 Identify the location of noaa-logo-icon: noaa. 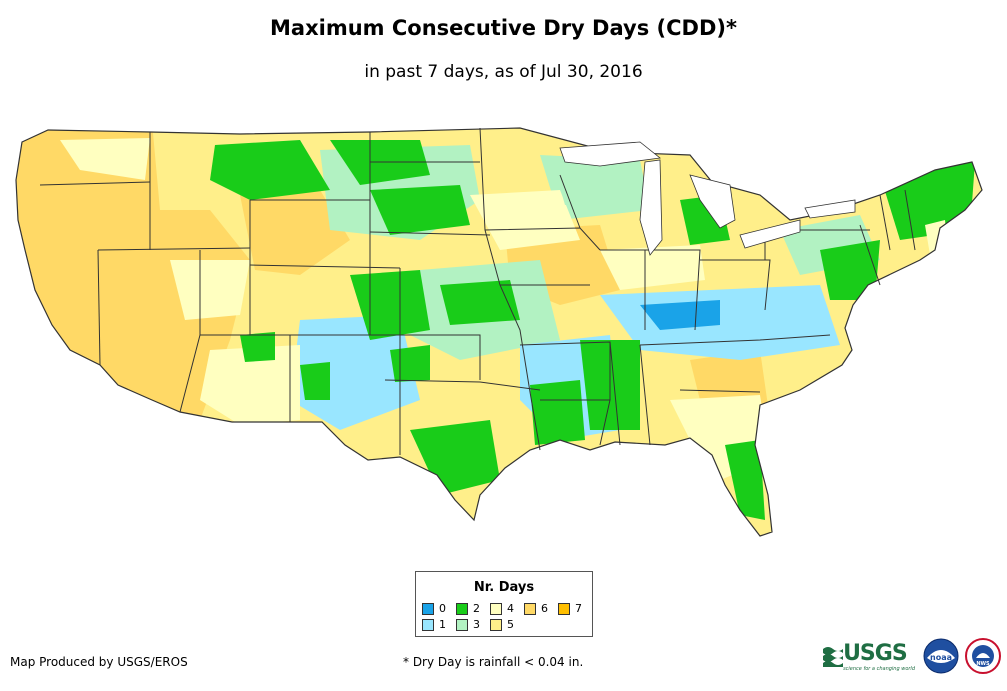
(941, 656).